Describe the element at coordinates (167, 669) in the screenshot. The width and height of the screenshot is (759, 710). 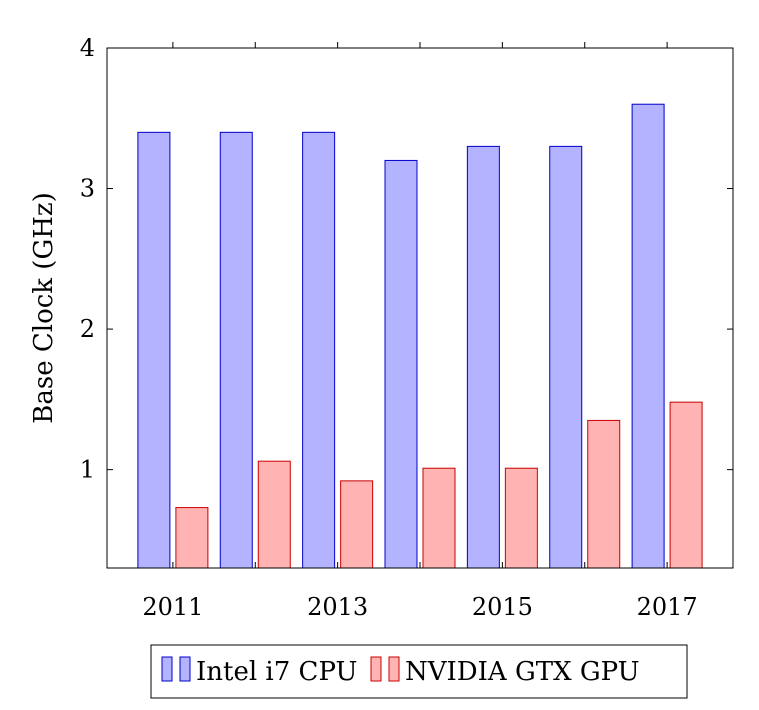
I see `legend-swatch-intel-left` at that location.